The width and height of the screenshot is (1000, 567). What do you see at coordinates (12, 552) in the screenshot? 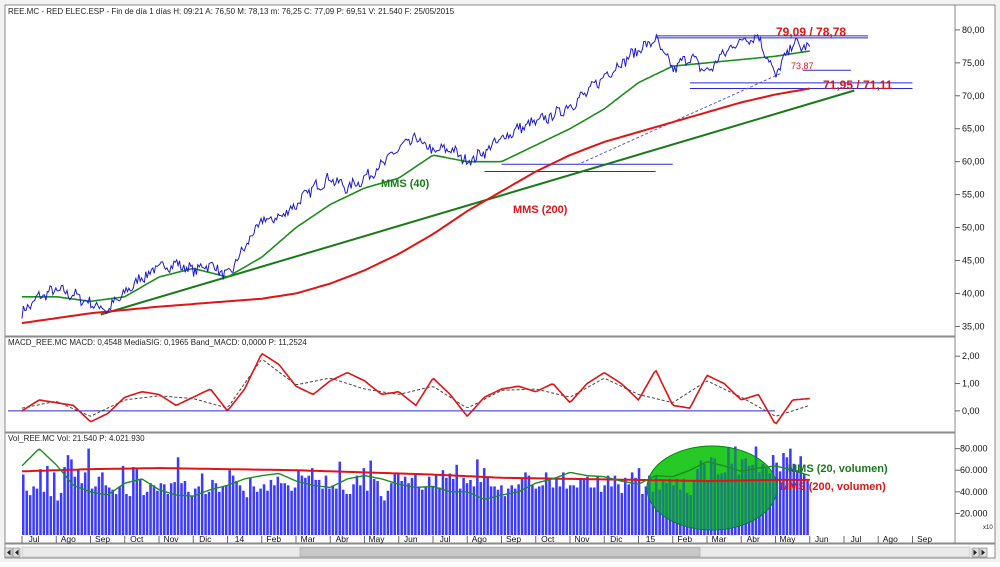
I see `scroll-left-buttons` at bounding box center [12, 552].